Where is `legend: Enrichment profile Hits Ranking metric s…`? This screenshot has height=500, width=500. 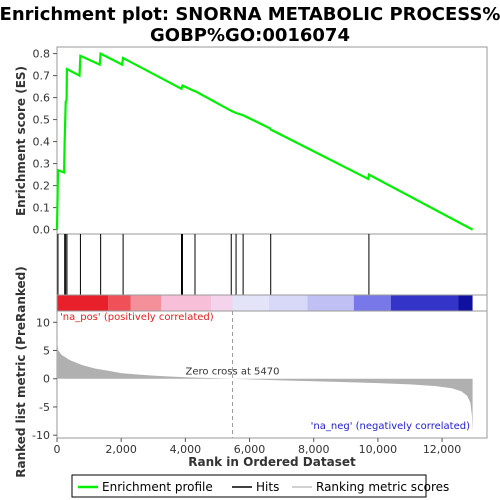
legend: Enrichment profile Hits Ranking metric s… is located at coordinates (260, 486).